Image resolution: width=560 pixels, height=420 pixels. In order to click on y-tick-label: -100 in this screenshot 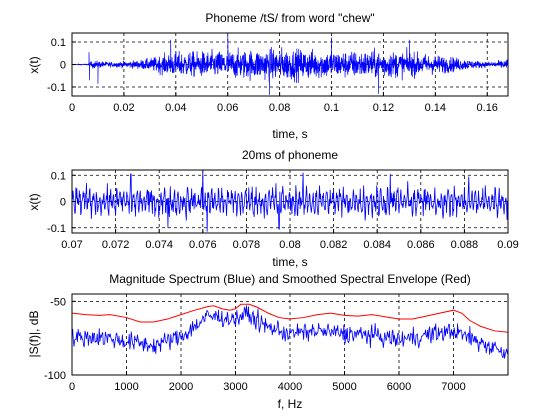, I will do `click(55, 376)`.